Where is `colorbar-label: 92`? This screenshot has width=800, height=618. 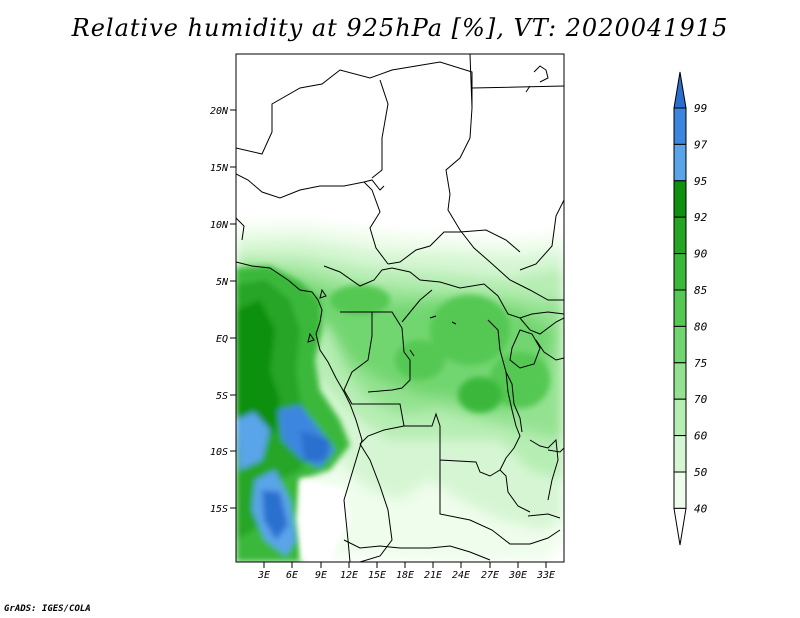 colorbar-label: 92 is located at coordinates (701, 217).